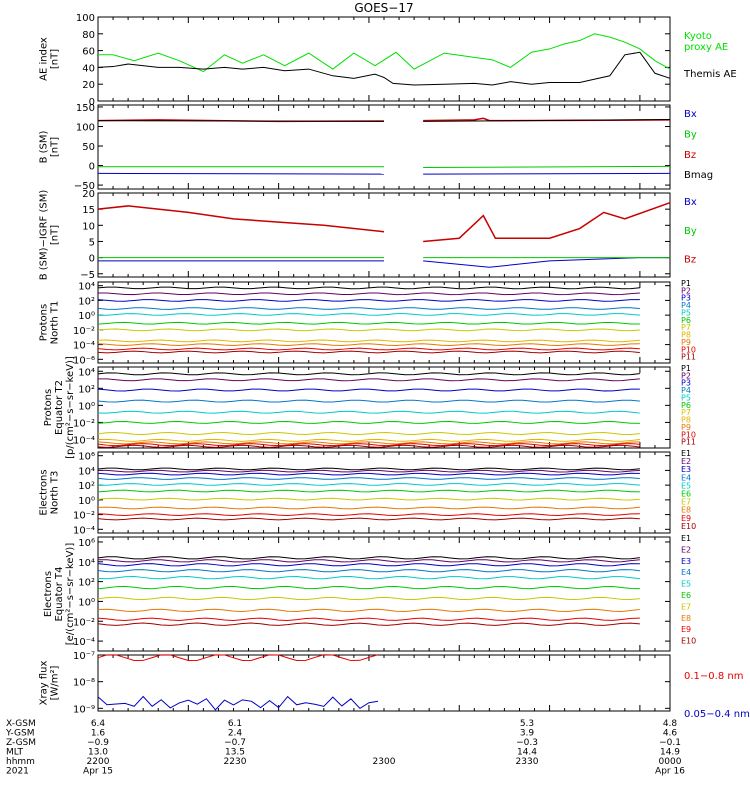 The image size is (750, 800). I want to click on series-p7, so click(368, 330).